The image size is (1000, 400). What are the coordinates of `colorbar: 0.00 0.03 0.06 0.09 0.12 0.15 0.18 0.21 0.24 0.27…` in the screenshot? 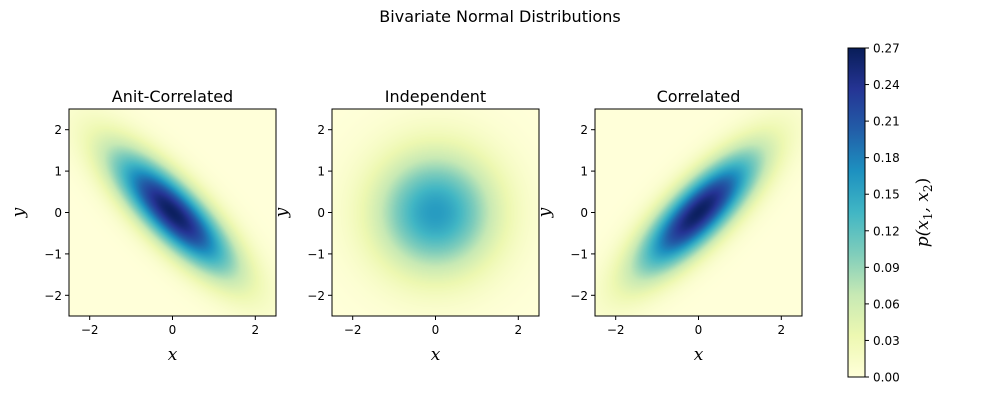 It's located at (891, 213).